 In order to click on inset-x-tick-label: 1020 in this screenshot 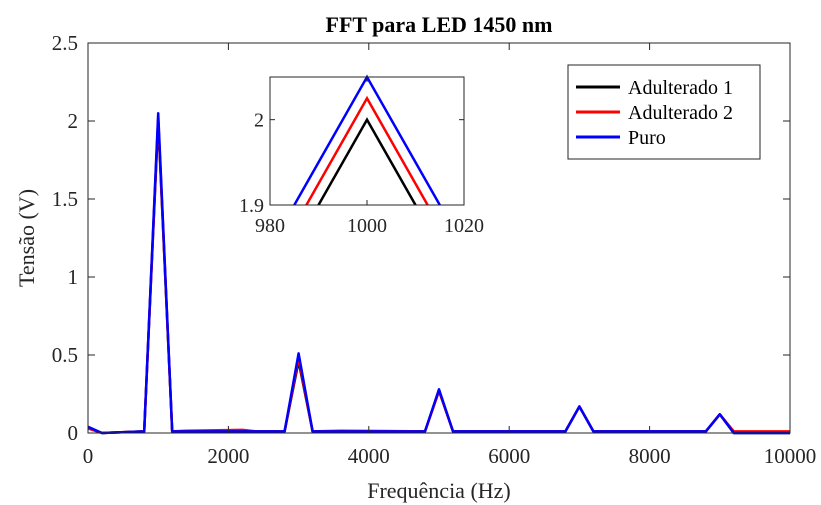, I will do `click(464, 226)`.